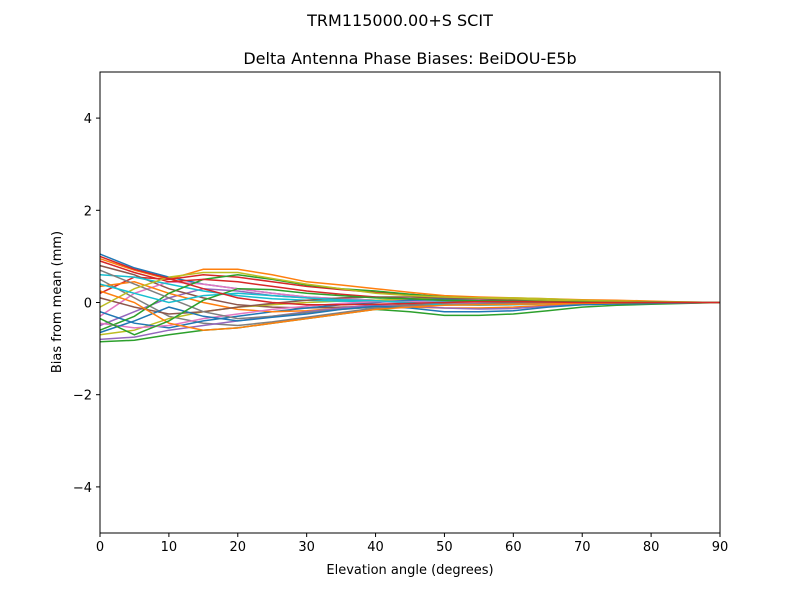 Image resolution: width=800 pixels, height=600 pixels. What do you see at coordinates (409, 58) in the screenshot?
I see `chart-title: Delta Antenna Phase Biases: BeiDOU-E5b` at bounding box center [409, 58].